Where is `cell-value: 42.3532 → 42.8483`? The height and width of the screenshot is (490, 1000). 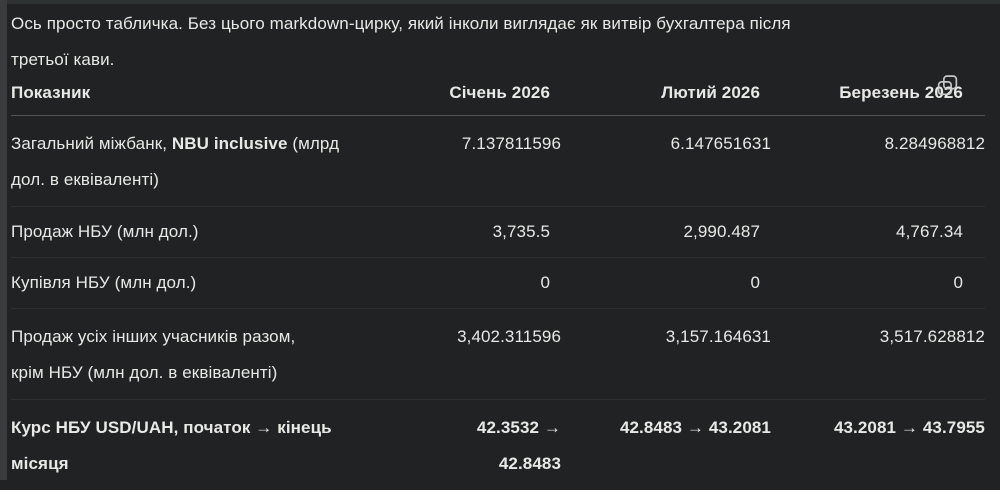 cell-value: 42.3532 → 42.8483 is located at coordinates (490, 445).